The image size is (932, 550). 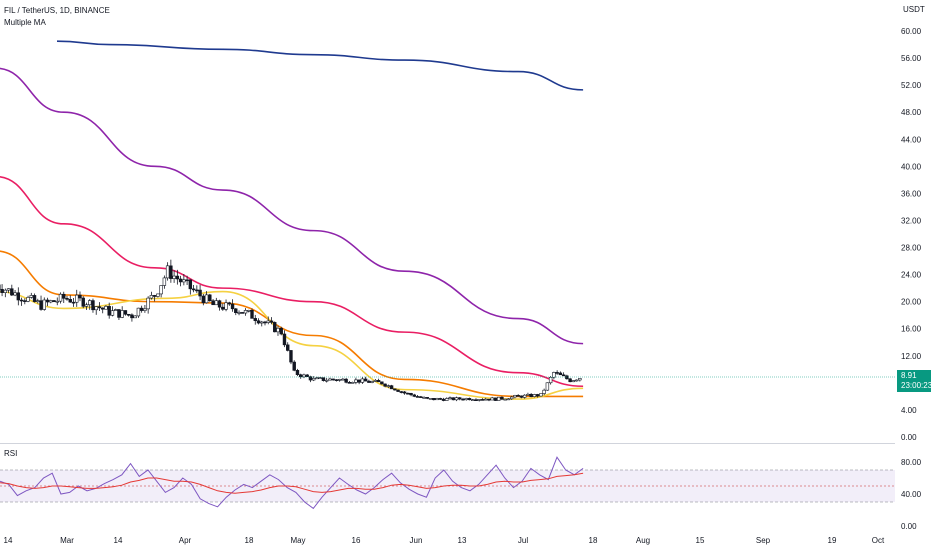 What do you see at coordinates (700, 540) in the screenshot?
I see `time-tick-label: 15` at bounding box center [700, 540].